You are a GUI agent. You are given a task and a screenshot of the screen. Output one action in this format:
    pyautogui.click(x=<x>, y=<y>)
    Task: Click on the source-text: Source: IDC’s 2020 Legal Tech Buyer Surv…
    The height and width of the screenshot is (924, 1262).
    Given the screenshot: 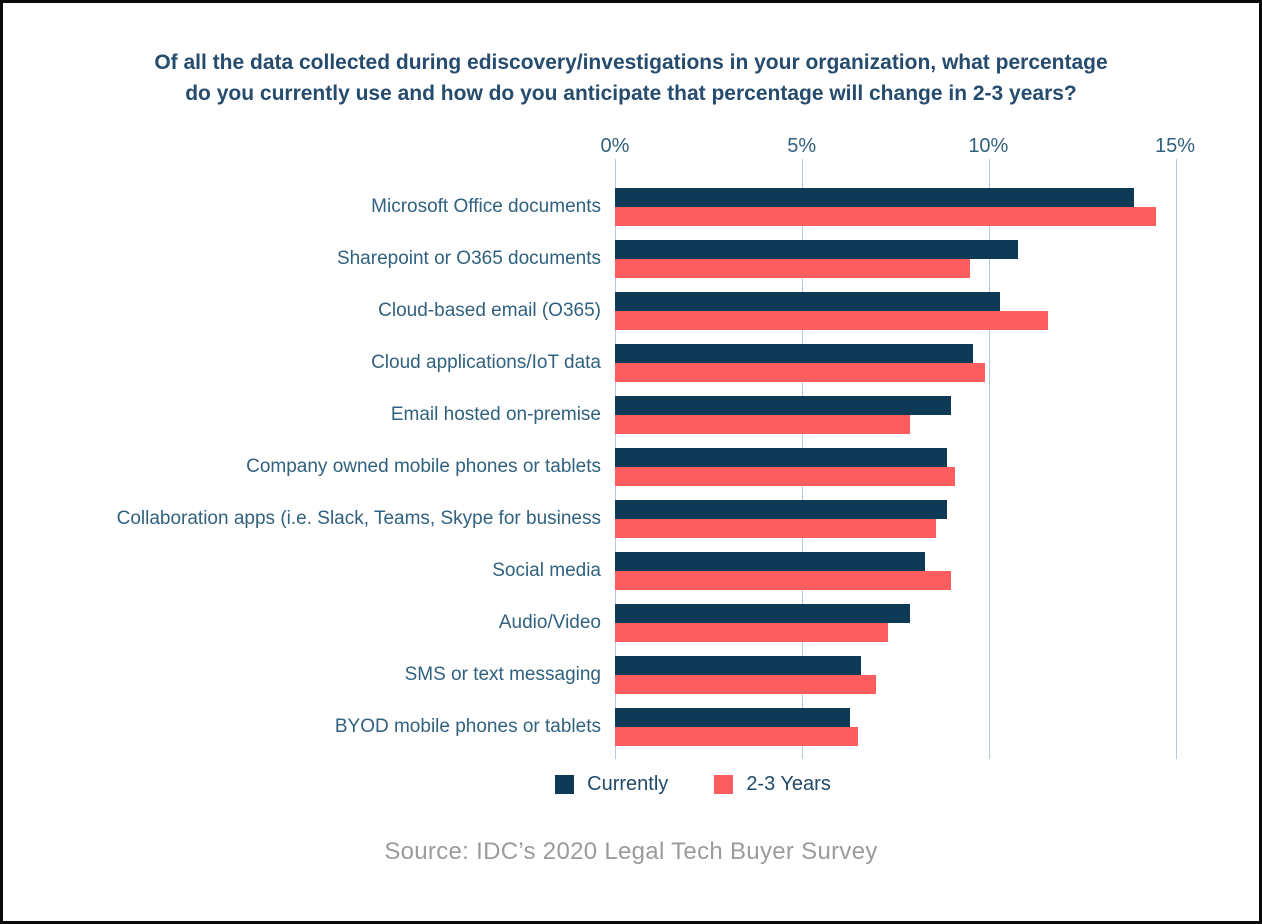 What is the action you would take?
    pyautogui.click(x=631, y=851)
    